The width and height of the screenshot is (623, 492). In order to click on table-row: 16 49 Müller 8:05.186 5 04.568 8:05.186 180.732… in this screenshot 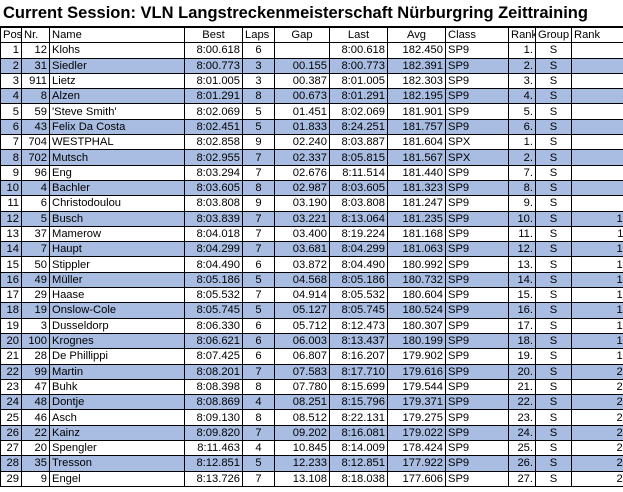, I will do `click(311, 280)`.